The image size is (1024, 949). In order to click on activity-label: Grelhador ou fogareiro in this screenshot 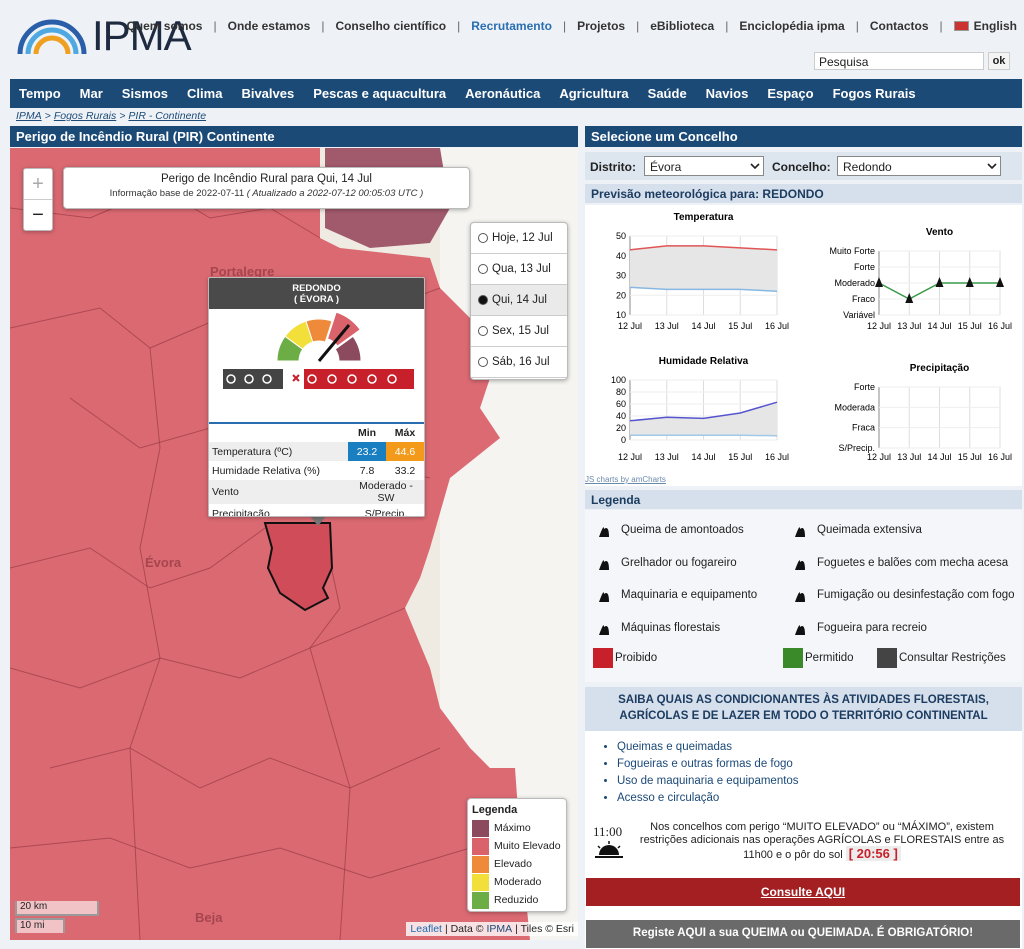, I will do `click(679, 562)`.